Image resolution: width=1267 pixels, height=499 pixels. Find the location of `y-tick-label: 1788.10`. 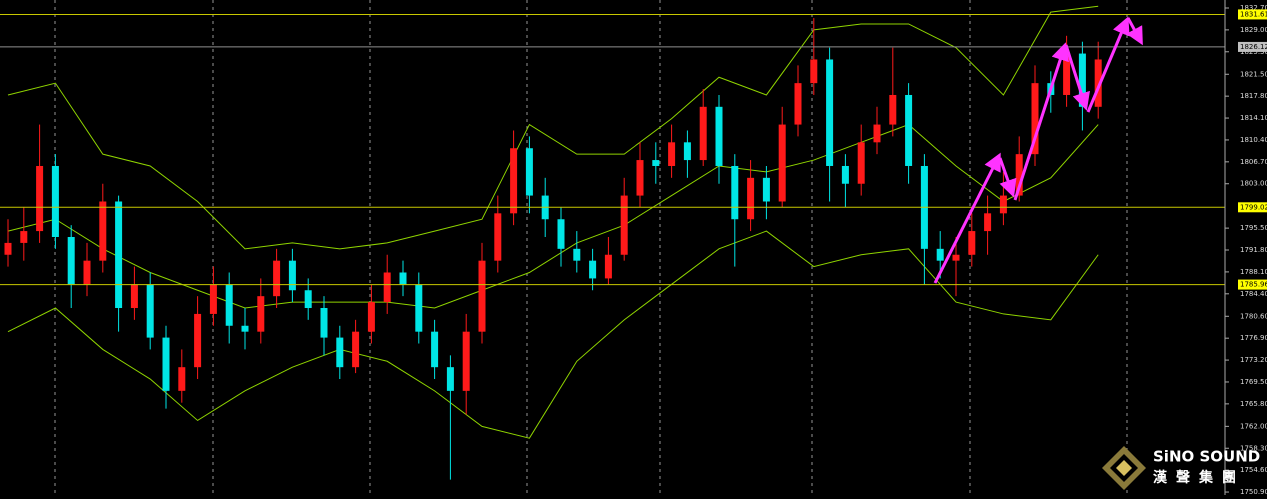

y-tick-label: 1788.10 is located at coordinates (1253, 272).